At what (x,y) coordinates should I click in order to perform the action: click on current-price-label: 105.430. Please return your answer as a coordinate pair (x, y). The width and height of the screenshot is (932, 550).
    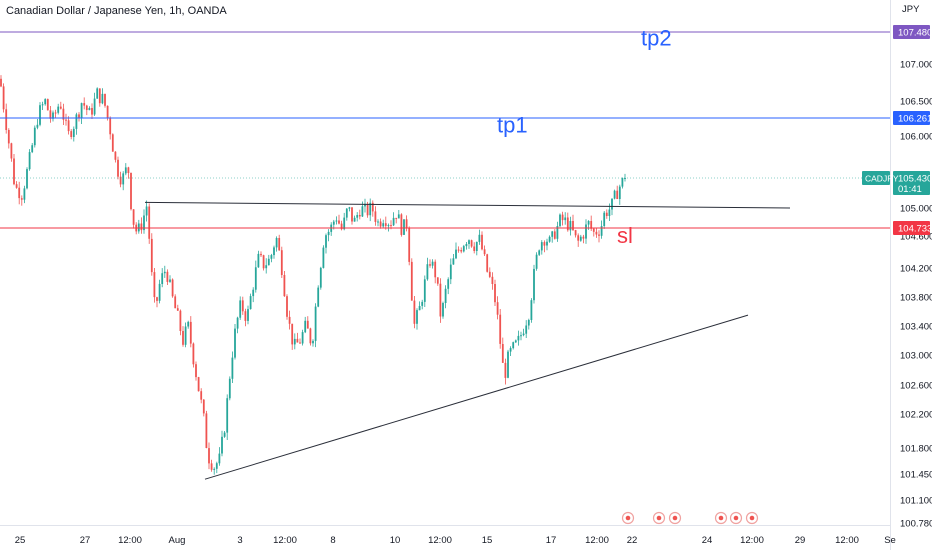
    Looking at the image, I should click on (915, 179).